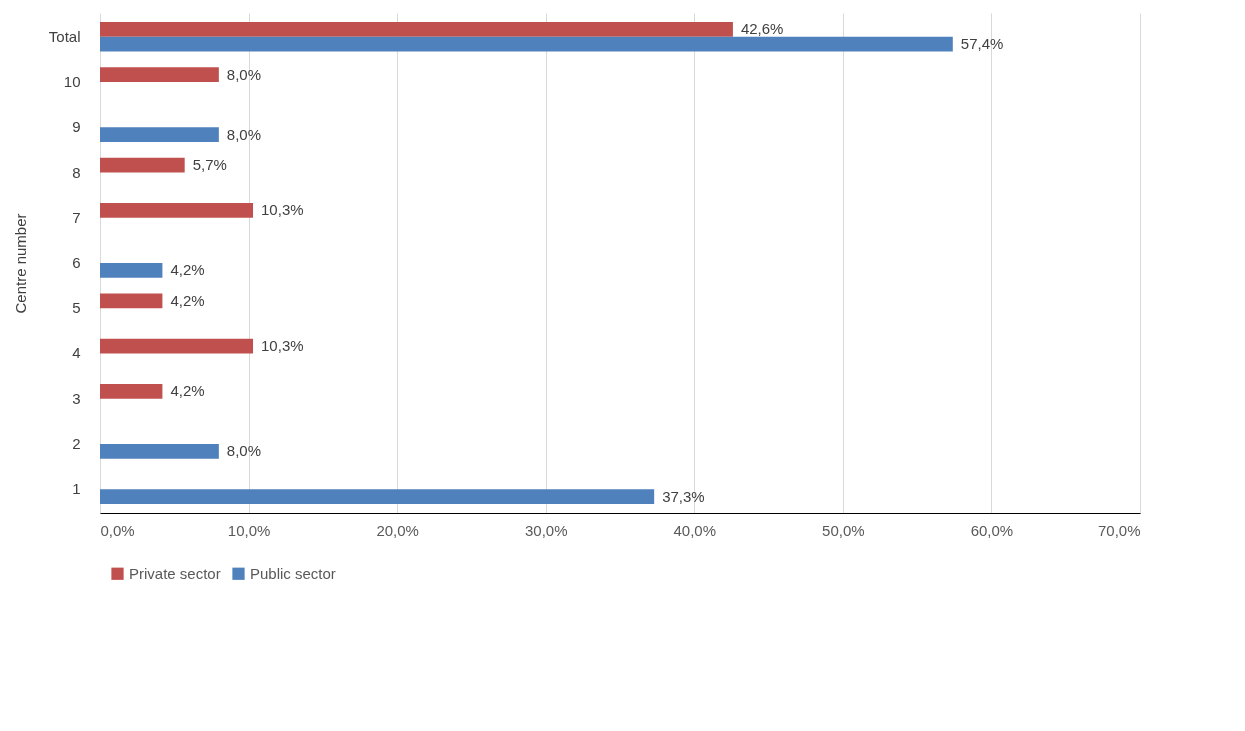 The width and height of the screenshot is (1245, 731). What do you see at coordinates (992, 530) in the screenshot?
I see `x-tick-label: 60,0%` at bounding box center [992, 530].